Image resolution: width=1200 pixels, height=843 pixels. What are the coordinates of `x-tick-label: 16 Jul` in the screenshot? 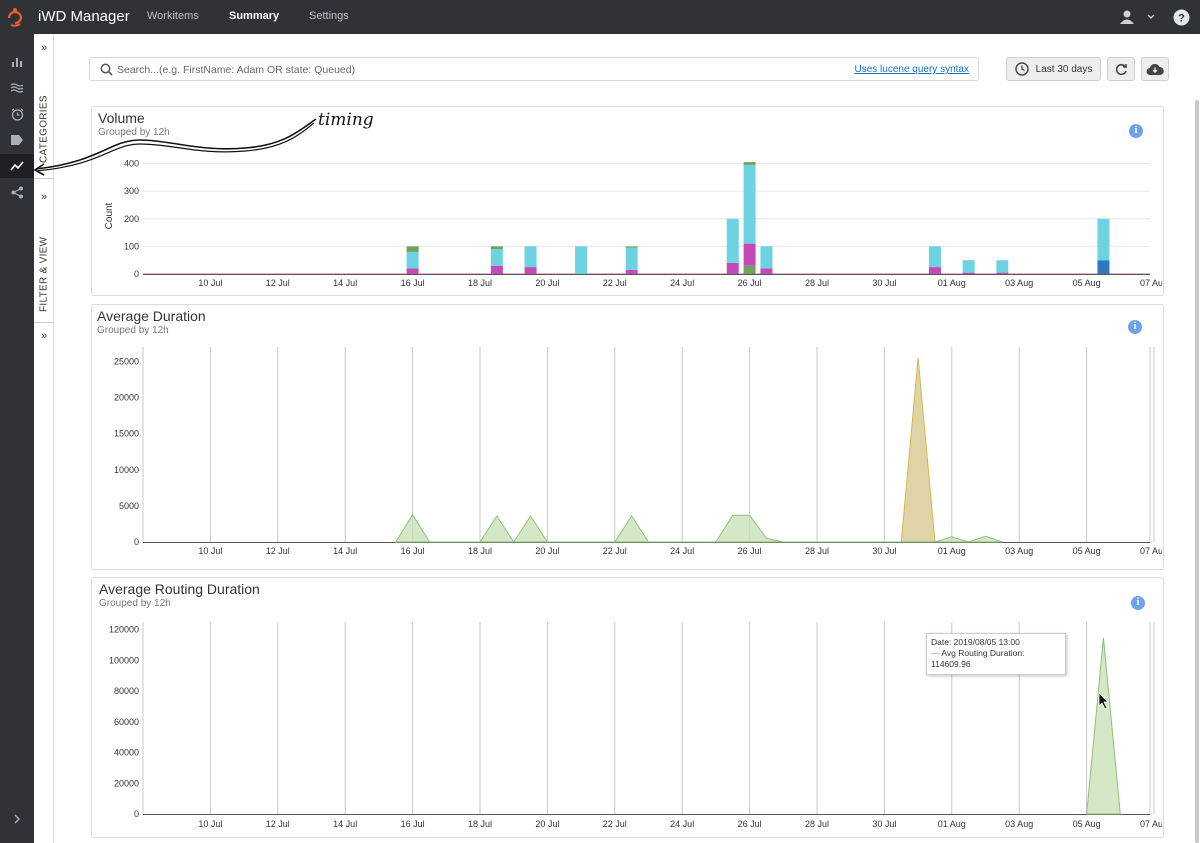 It's located at (413, 824).